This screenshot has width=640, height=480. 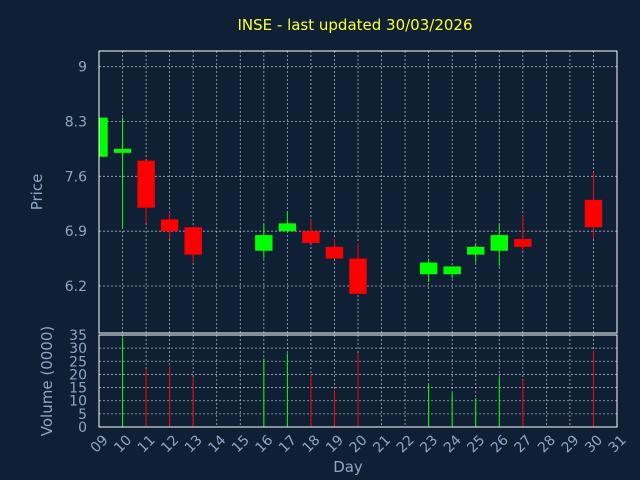 I want to click on volume-tick-label: 10, so click(x=78, y=402).